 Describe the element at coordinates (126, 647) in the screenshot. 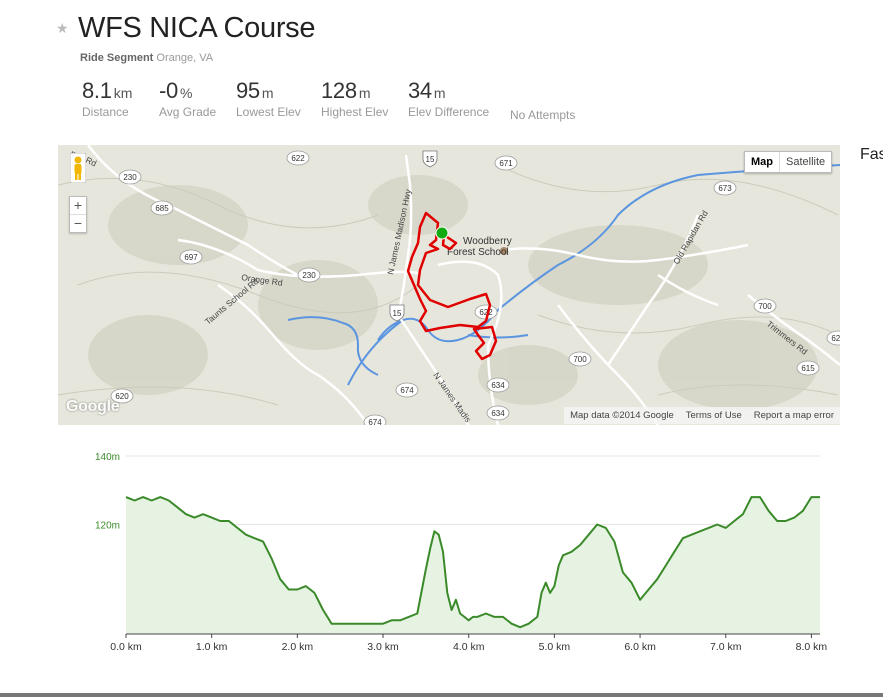

I see `x-tick-label: 0.0 km` at that location.